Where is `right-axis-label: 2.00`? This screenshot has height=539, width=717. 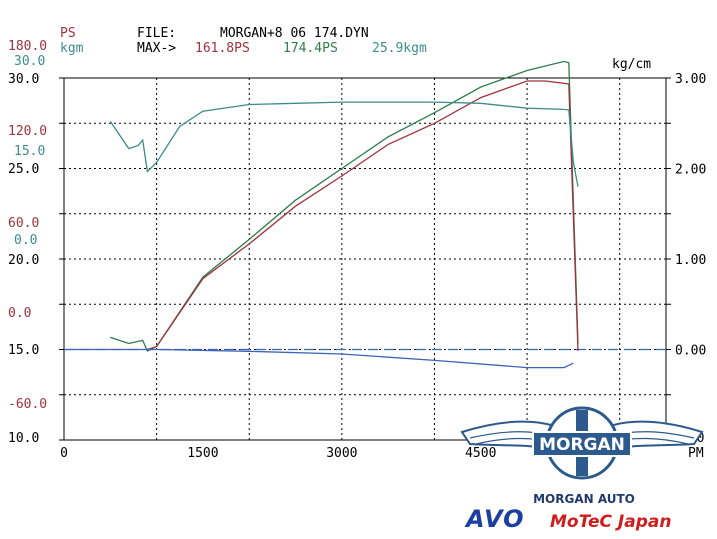 right-axis-label: 2.00 is located at coordinates (690, 170).